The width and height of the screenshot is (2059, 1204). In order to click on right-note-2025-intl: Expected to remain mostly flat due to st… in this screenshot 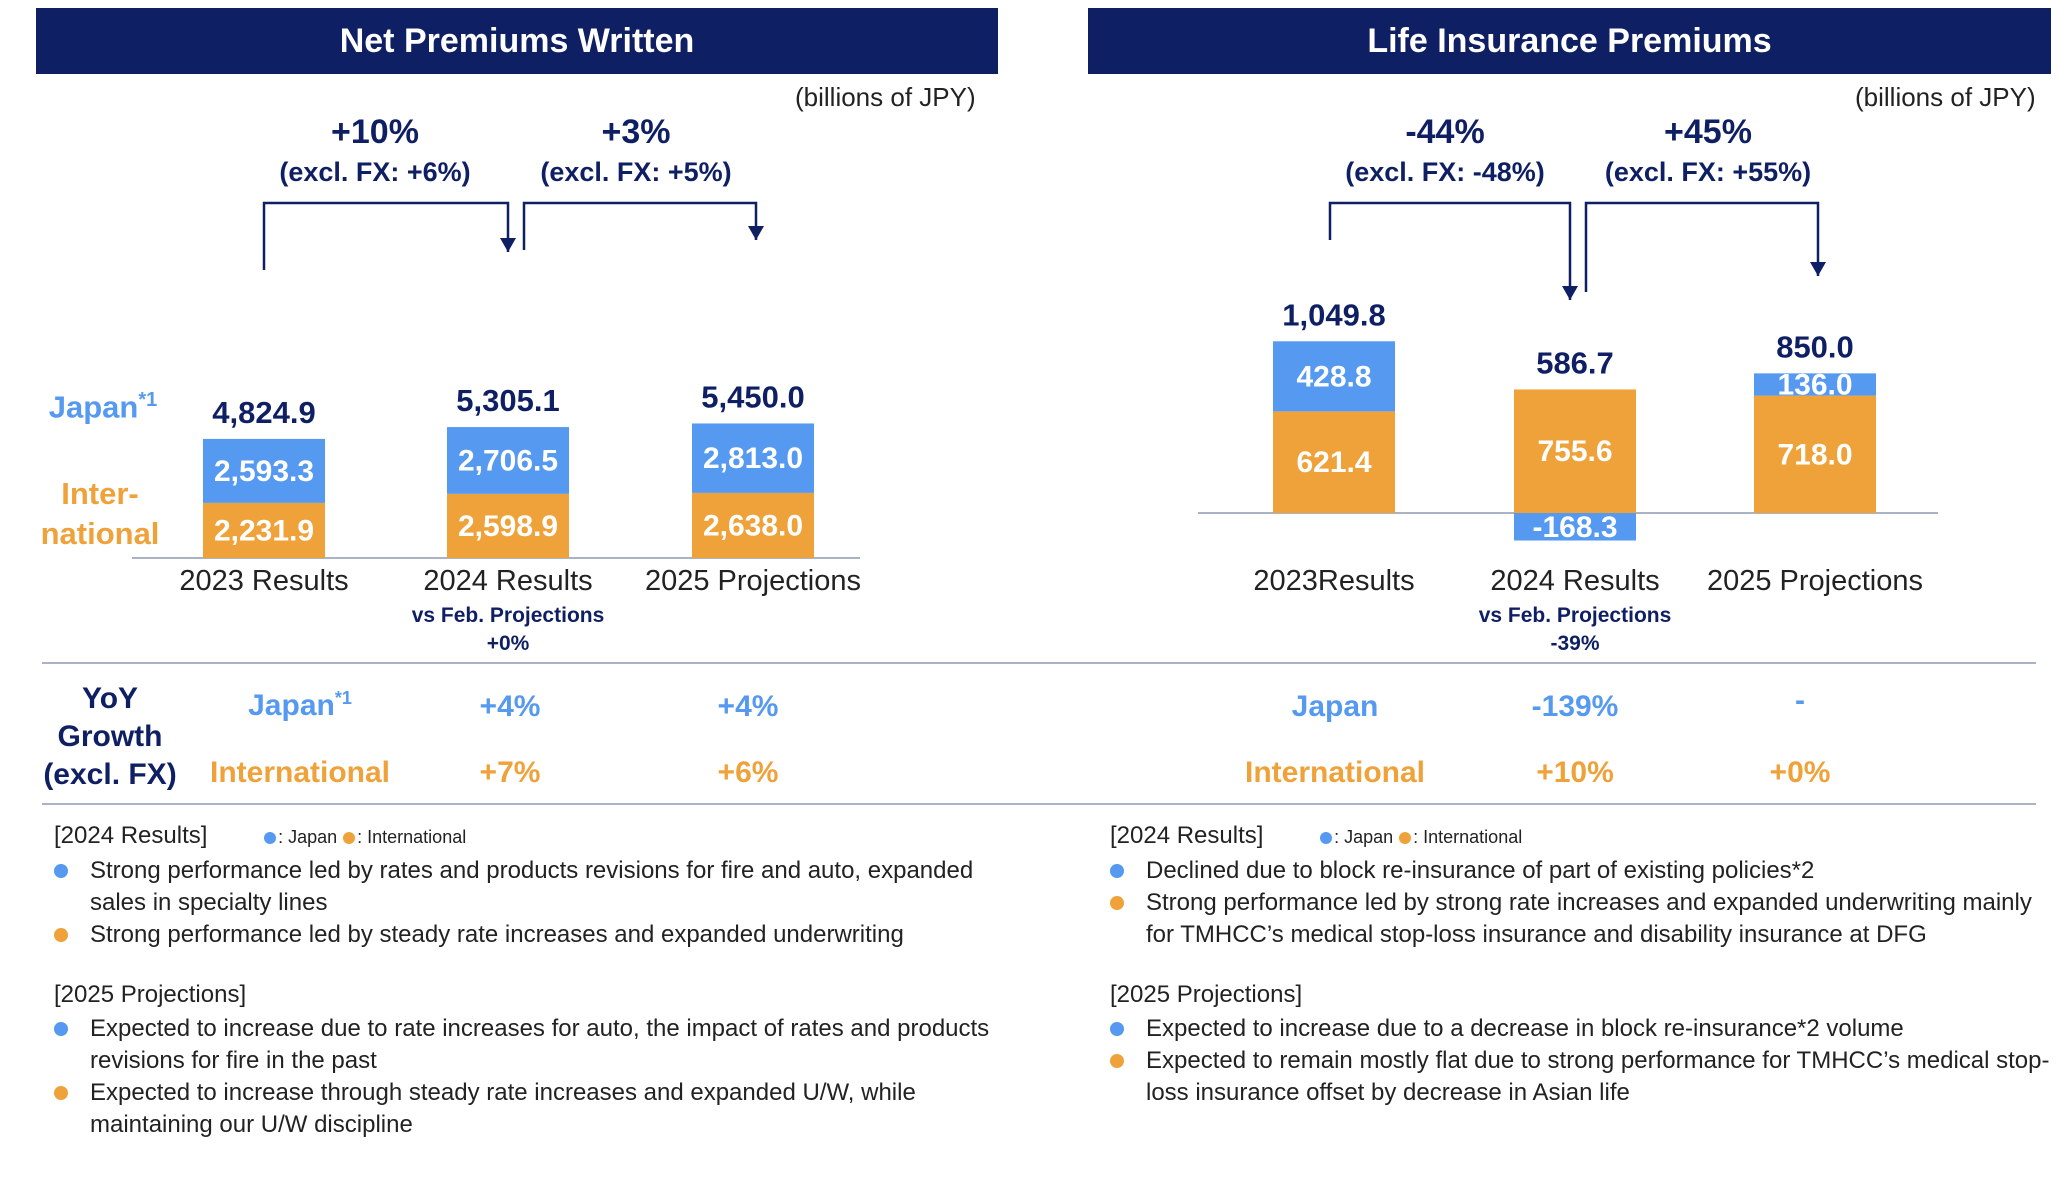, I will do `click(1580, 1077)`.